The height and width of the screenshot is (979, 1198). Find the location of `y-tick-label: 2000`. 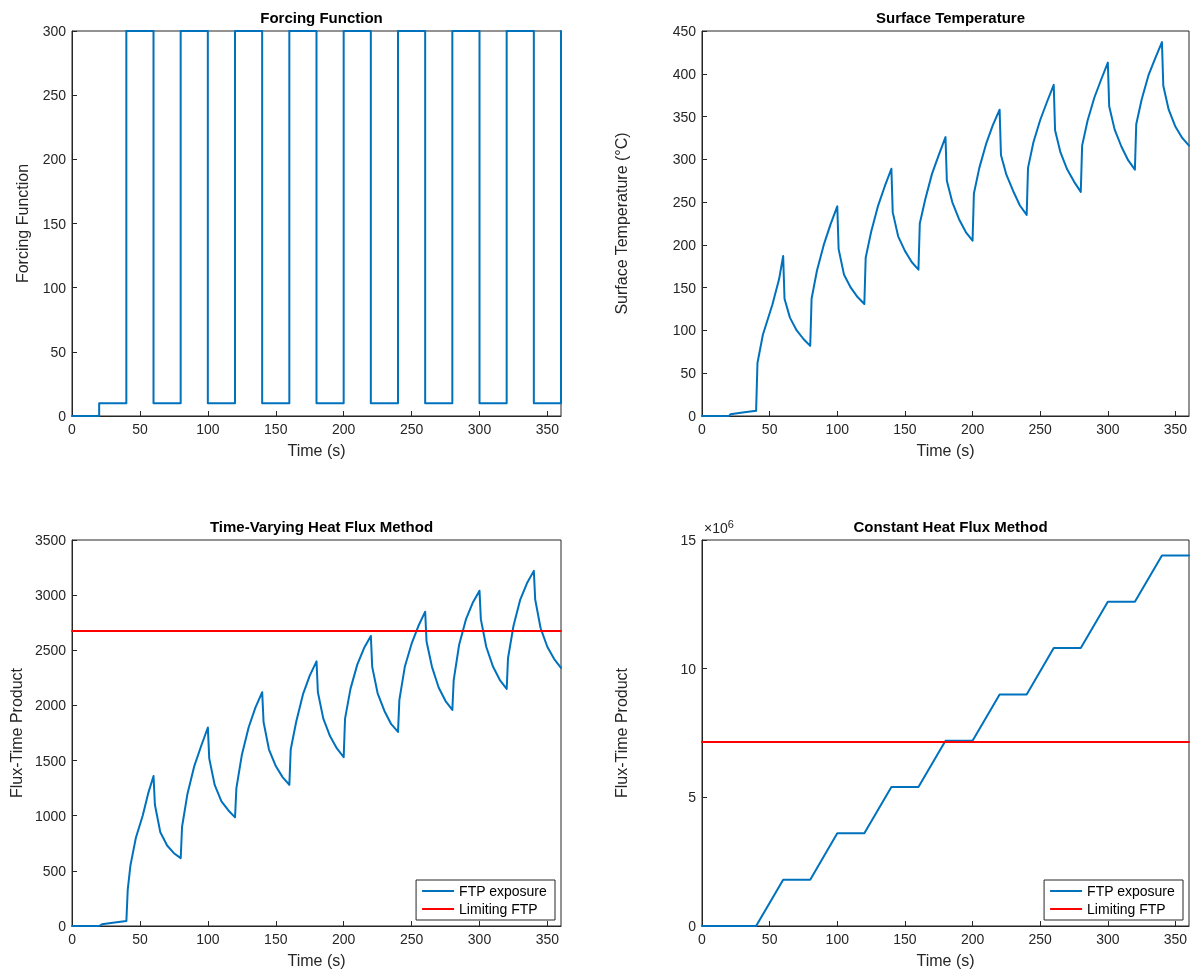

y-tick-label: 2000 is located at coordinates (50, 705).